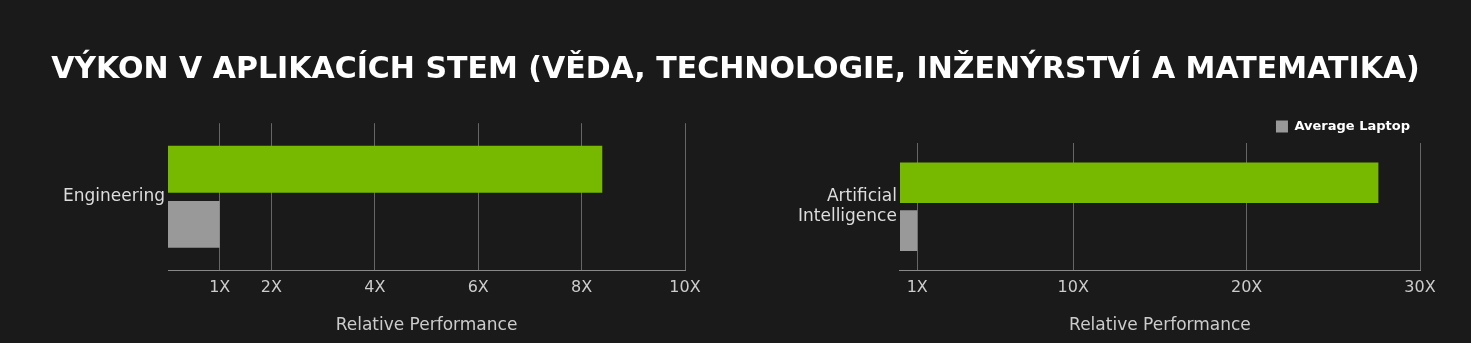 This screenshot has height=343, width=1471. Describe the element at coordinates (478, 287) in the screenshot. I see `x-tick-label: 6X` at that location.